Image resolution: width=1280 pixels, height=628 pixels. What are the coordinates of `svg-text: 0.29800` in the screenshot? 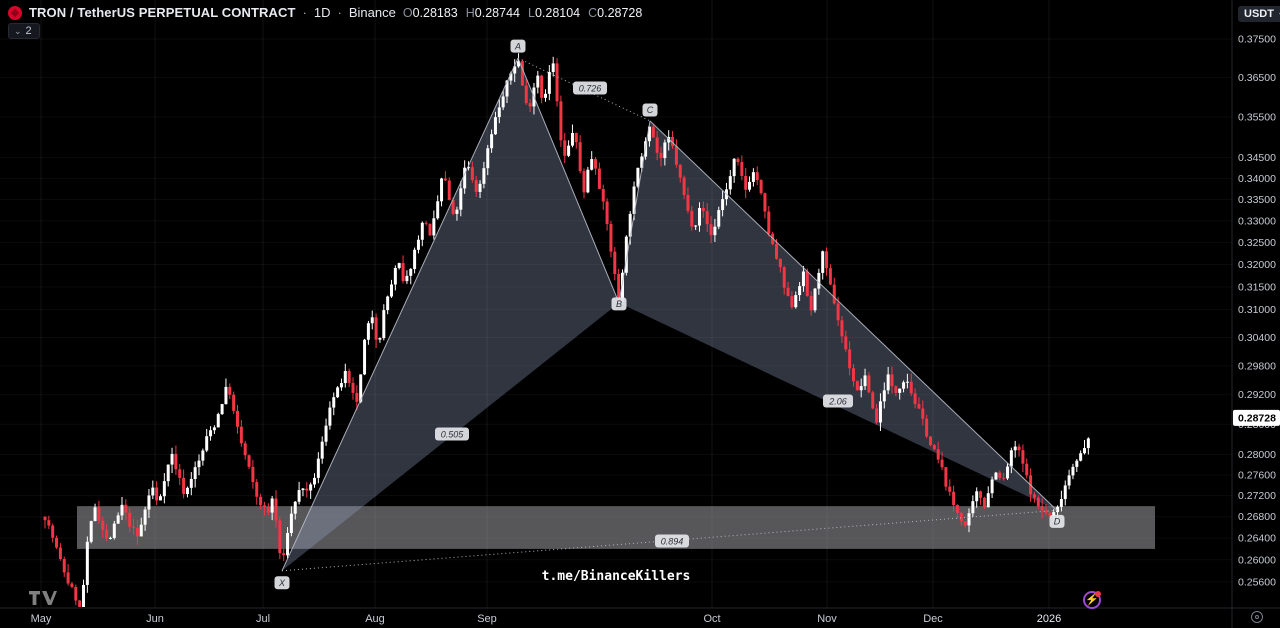 It's located at (1257, 366).